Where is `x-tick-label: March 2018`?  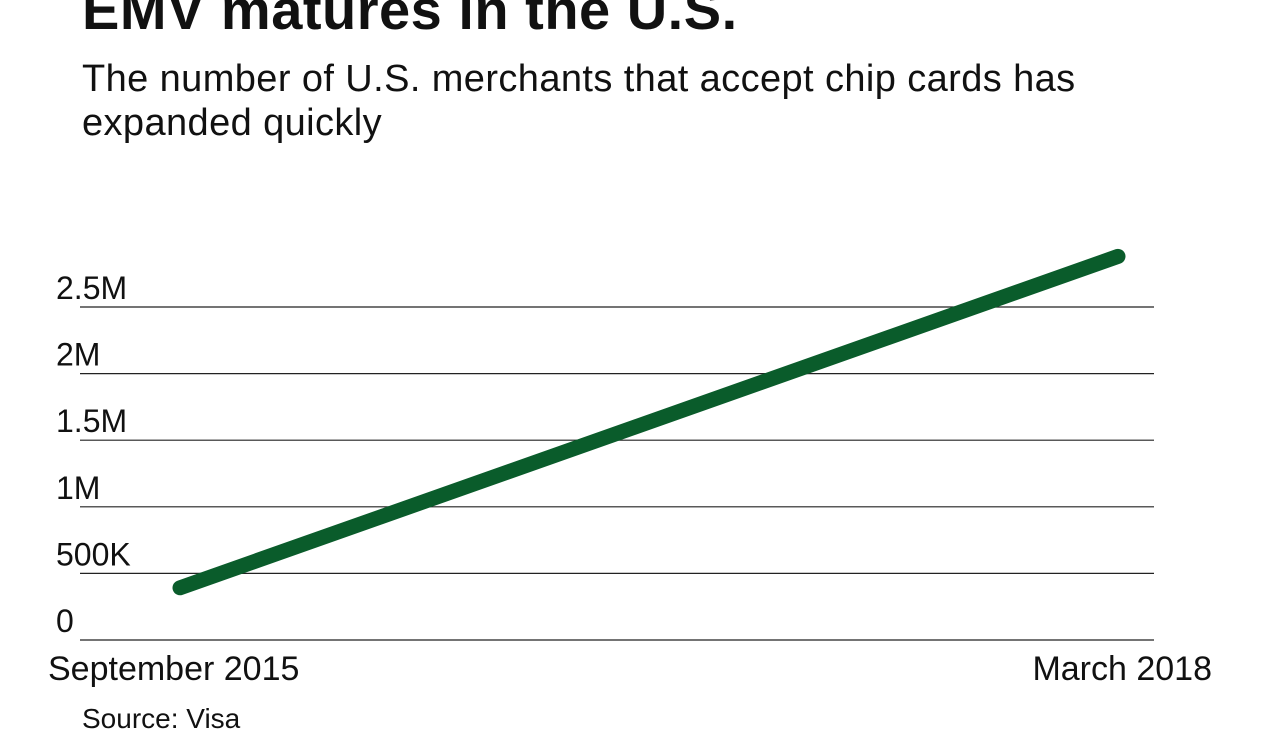
x-tick-label: March 2018 is located at coordinates (1122, 669).